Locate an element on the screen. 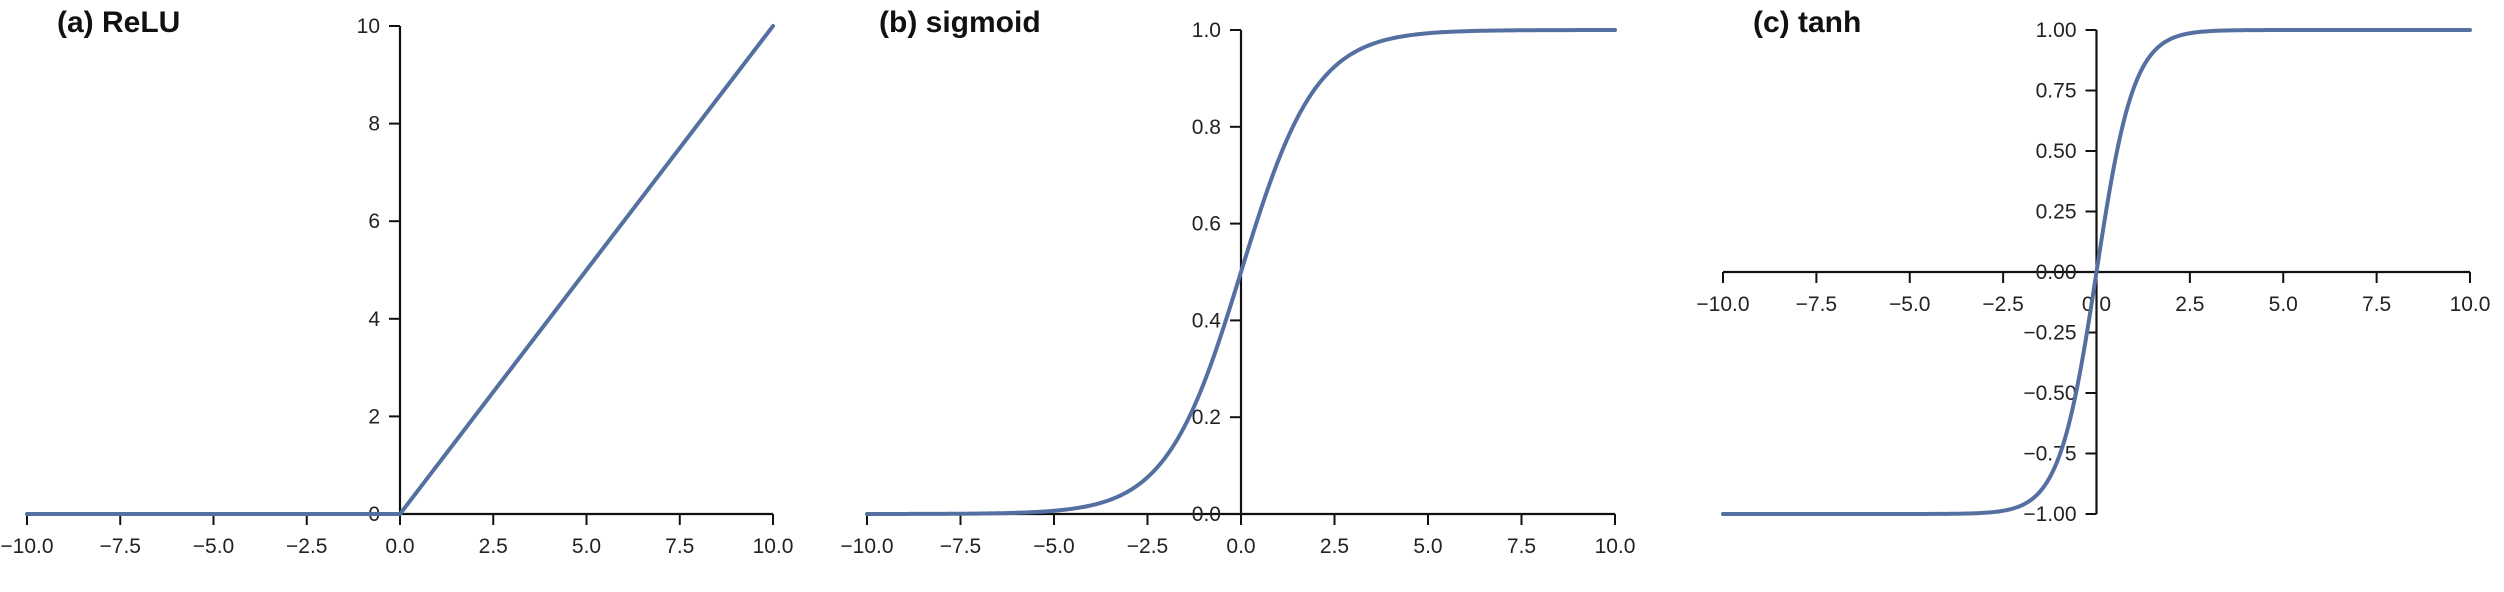  y-tick-label: 0.75 is located at coordinates (2056, 91).